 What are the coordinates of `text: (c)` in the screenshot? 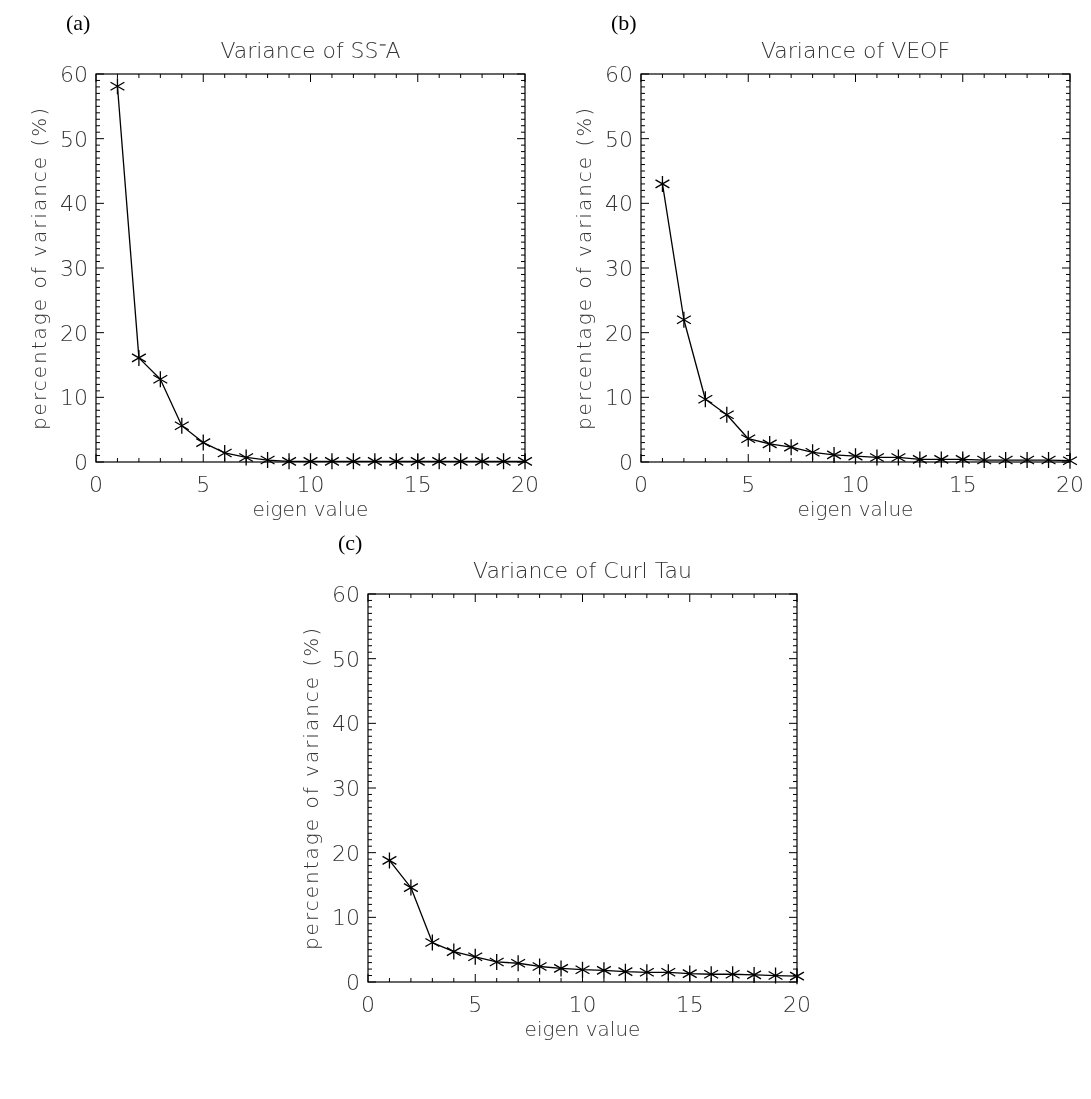 It's located at (350, 542).